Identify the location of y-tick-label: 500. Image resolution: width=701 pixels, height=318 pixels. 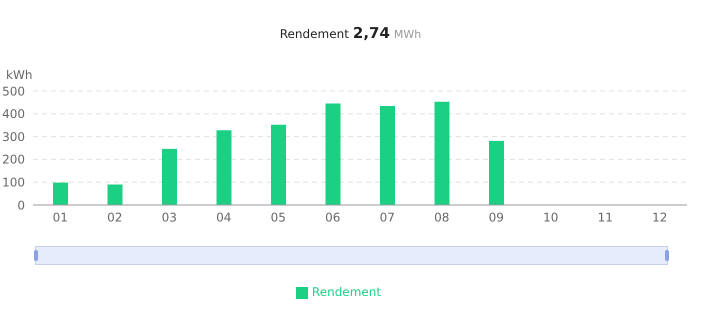
(13, 91).